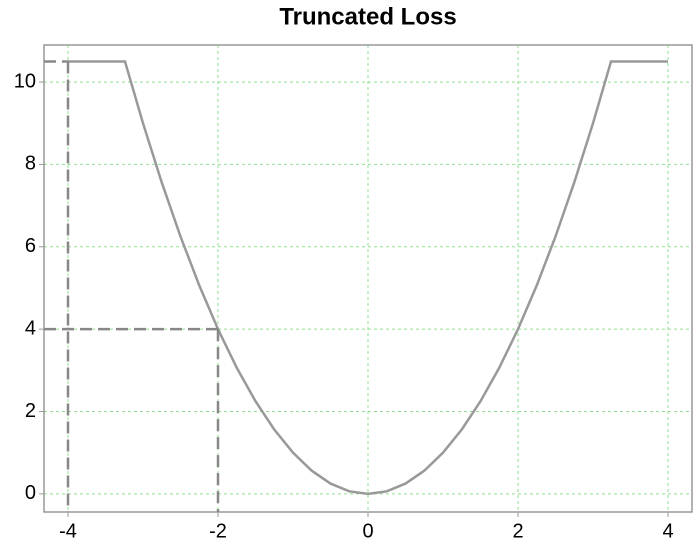 The width and height of the screenshot is (700, 543). What do you see at coordinates (367, 531) in the screenshot?
I see `x-tick-label: 0` at bounding box center [367, 531].